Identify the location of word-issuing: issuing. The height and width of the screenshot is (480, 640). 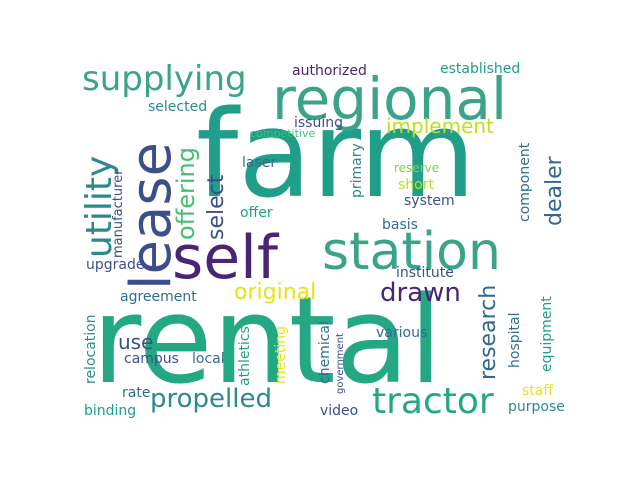
(318, 123).